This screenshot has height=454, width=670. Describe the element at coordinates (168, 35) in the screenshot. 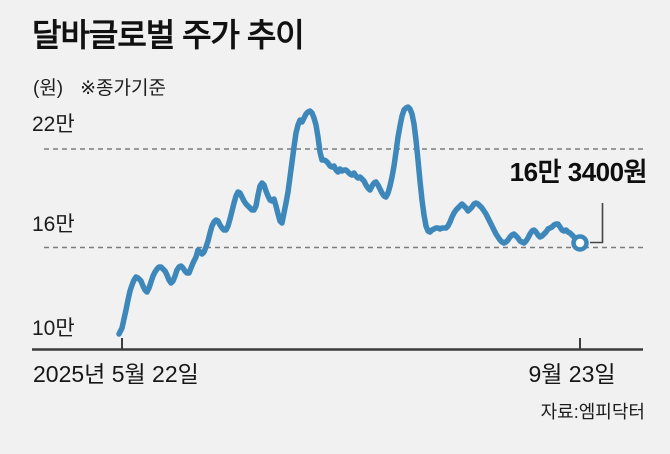

I see `page-title: 달바글로벌 주가 추이` at that location.